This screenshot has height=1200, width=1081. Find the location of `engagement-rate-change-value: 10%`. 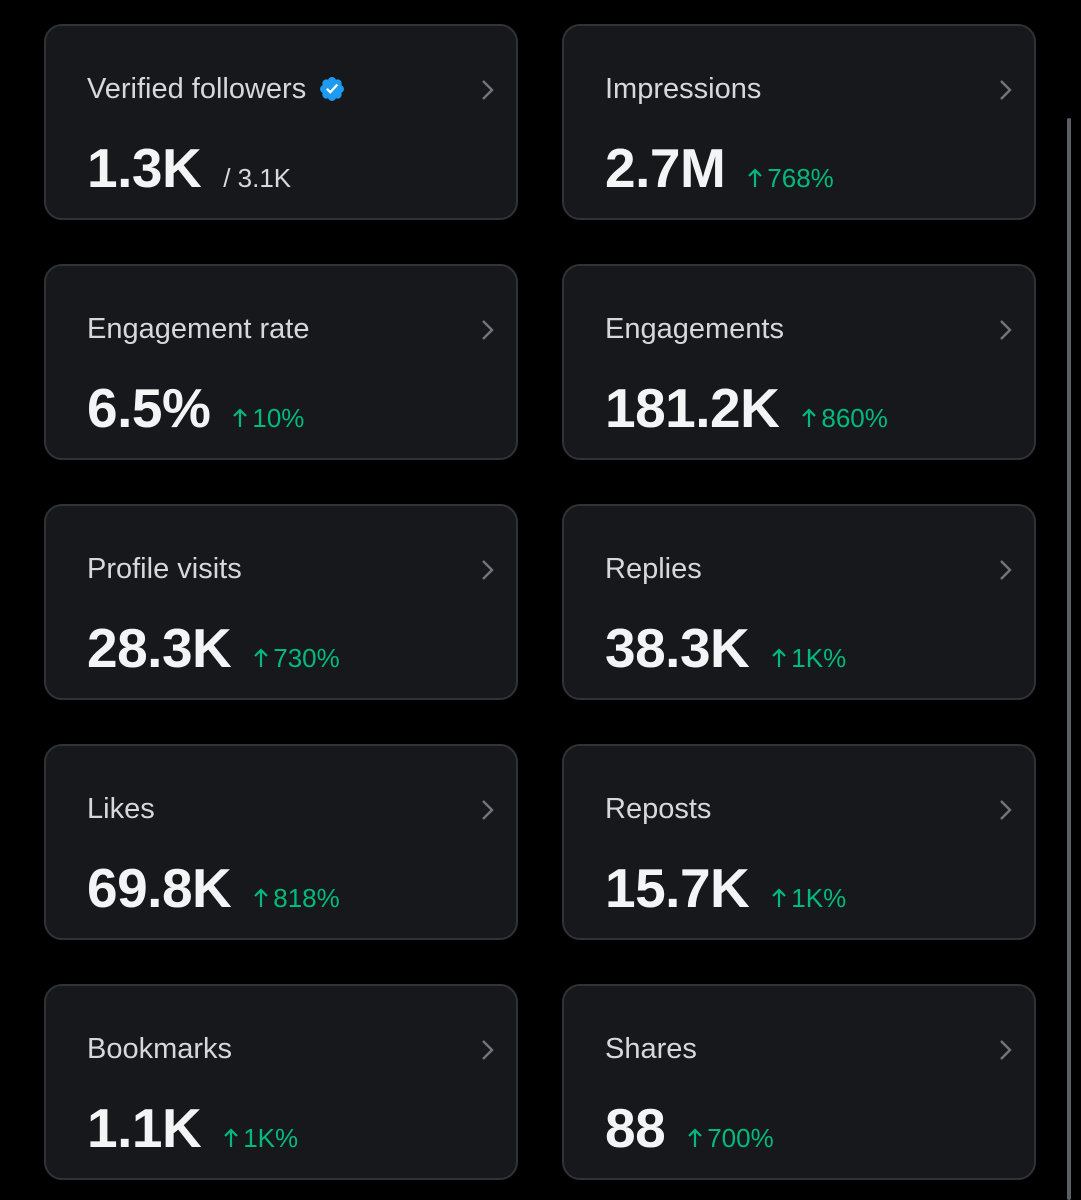

engagement-rate-change-value: 10% is located at coordinates (278, 418).